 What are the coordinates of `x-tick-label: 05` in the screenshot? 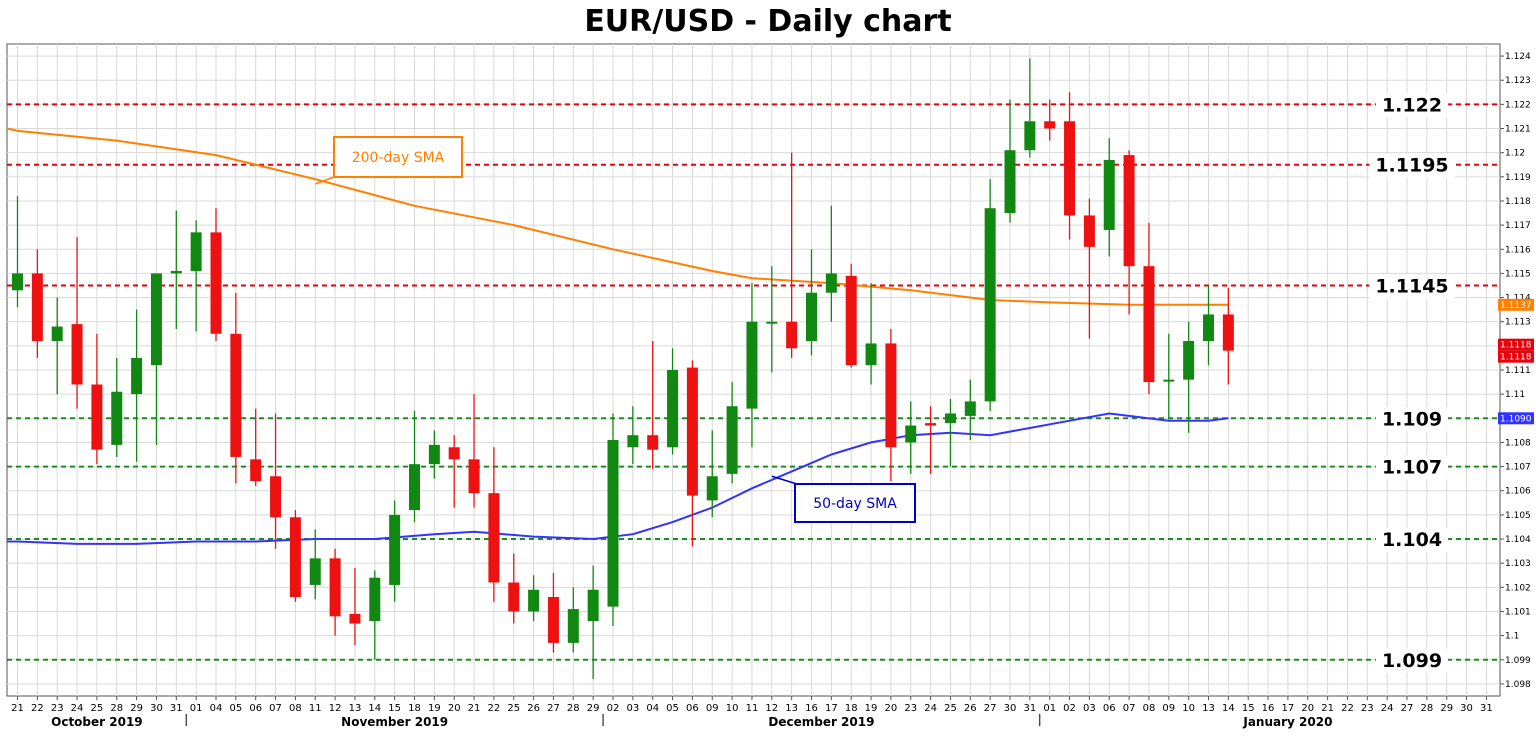 It's located at (235, 708).